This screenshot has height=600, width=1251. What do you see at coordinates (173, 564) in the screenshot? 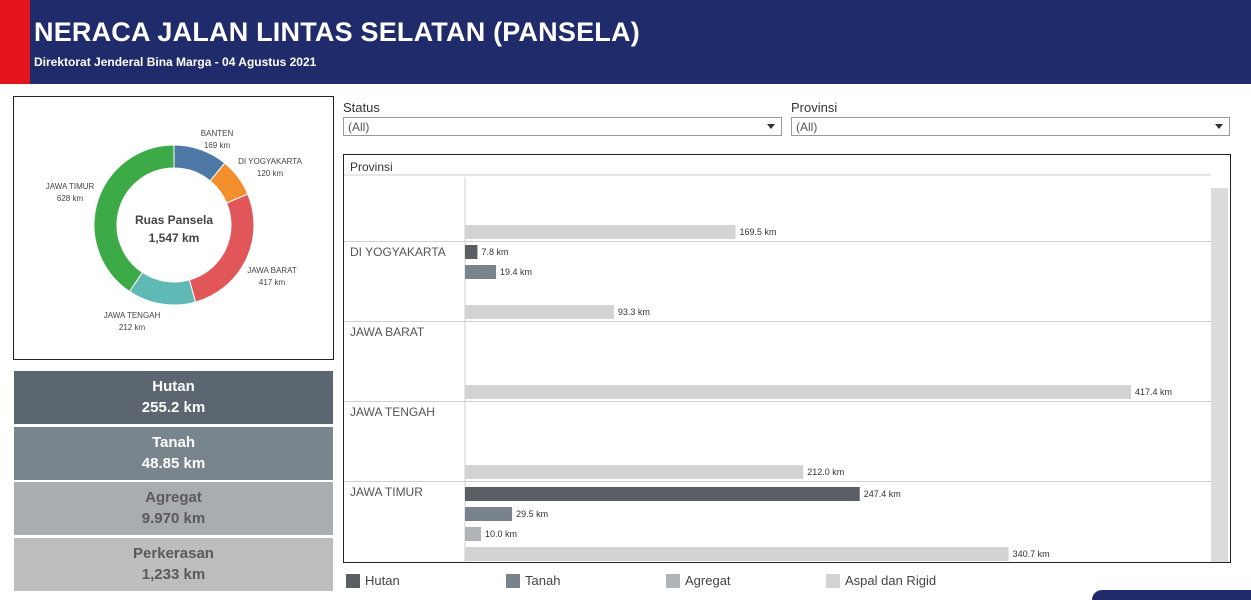
I see `kpi-perkerasan: Perkerasan 1,233 km` at bounding box center [173, 564].